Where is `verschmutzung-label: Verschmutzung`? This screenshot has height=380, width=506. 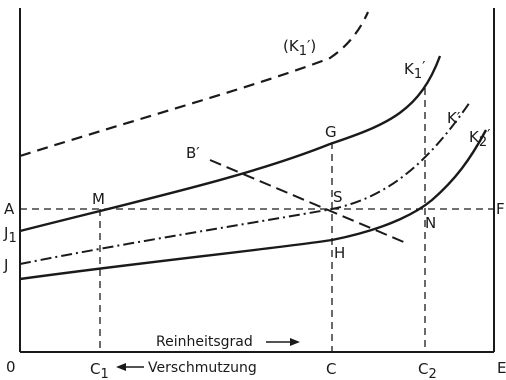 verschmutzung-label: Verschmutzung is located at coordinates (202, 368).